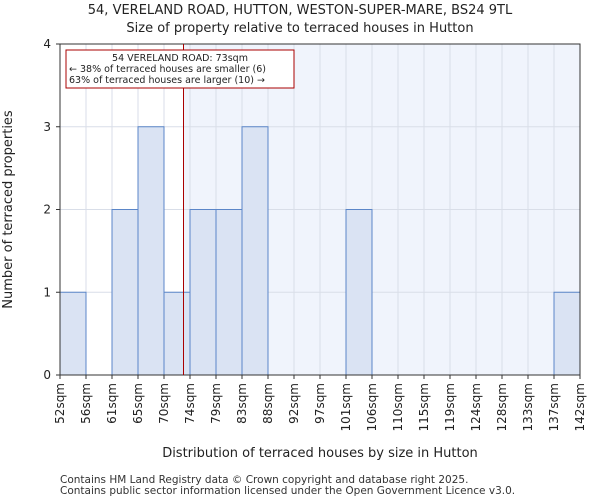 The image size is (600, 500). I want to click on x-tick-label: 142sqm, so click(580, 407).